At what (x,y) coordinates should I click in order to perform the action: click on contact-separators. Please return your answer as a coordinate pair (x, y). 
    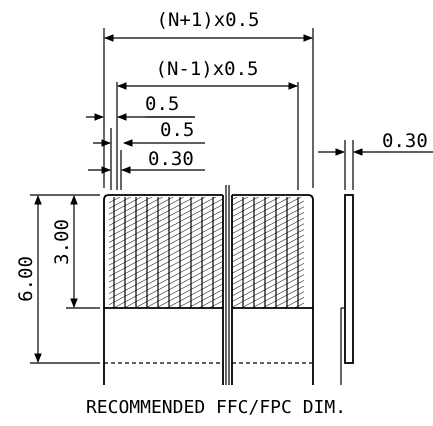
    Looking at the image, I should click on (206, 252).